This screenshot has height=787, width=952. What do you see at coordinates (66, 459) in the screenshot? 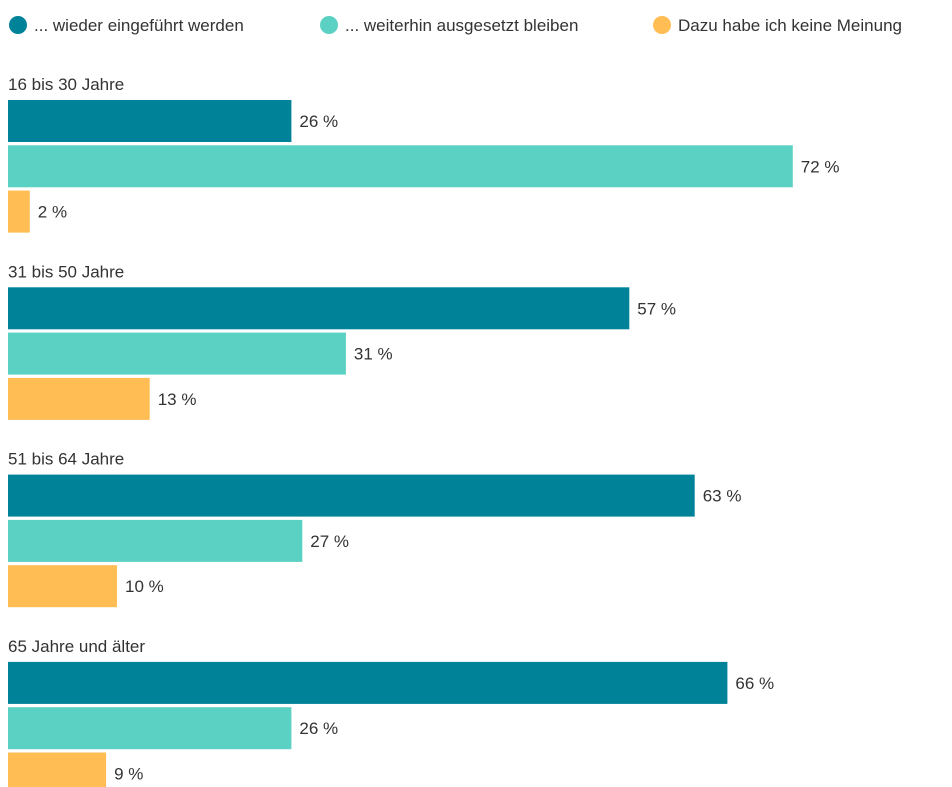
I see `category-label: 51 bis 64 Jahre` at bounding box center [66, 459].